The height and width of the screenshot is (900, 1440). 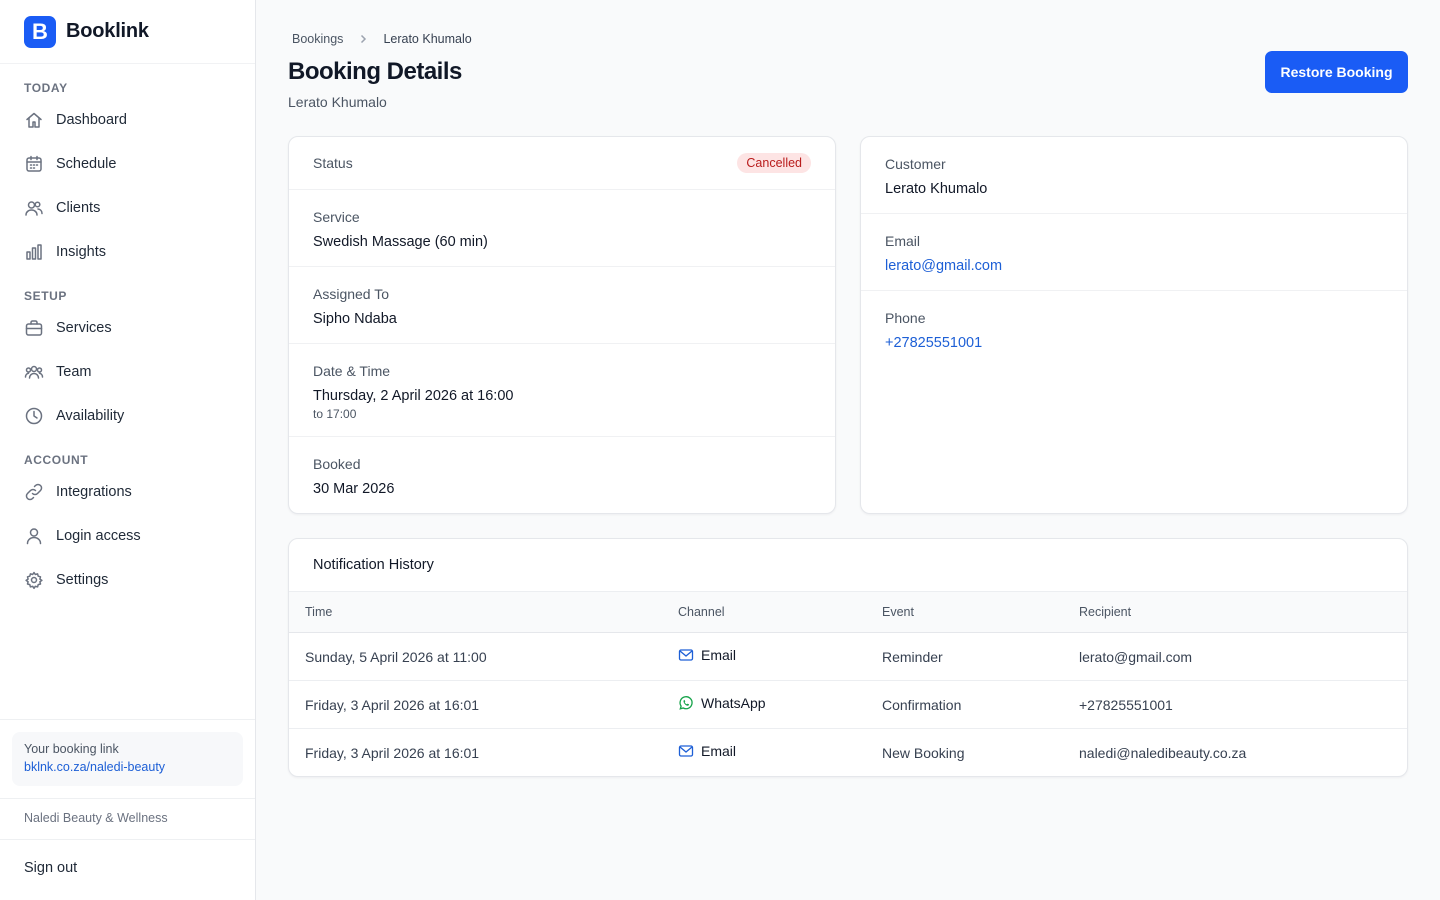 I want to click on sidebar-item-insights: Insights, so click(x=65, y=252).